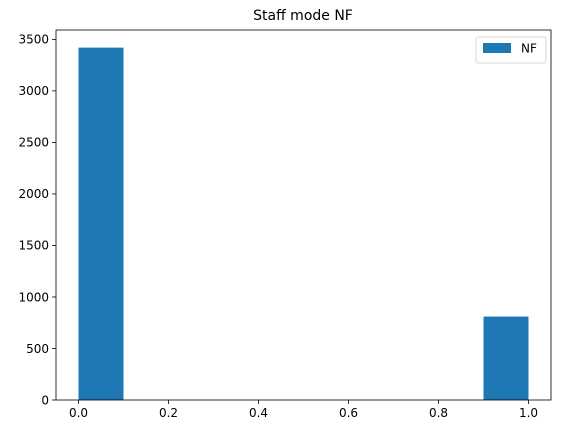 Image resolution: width=561 pixels, height=433 pixels. I want to click on y-axis-ticks: 0 500 1000 1500 2000 2500 3000 3500, so click(37, 220).